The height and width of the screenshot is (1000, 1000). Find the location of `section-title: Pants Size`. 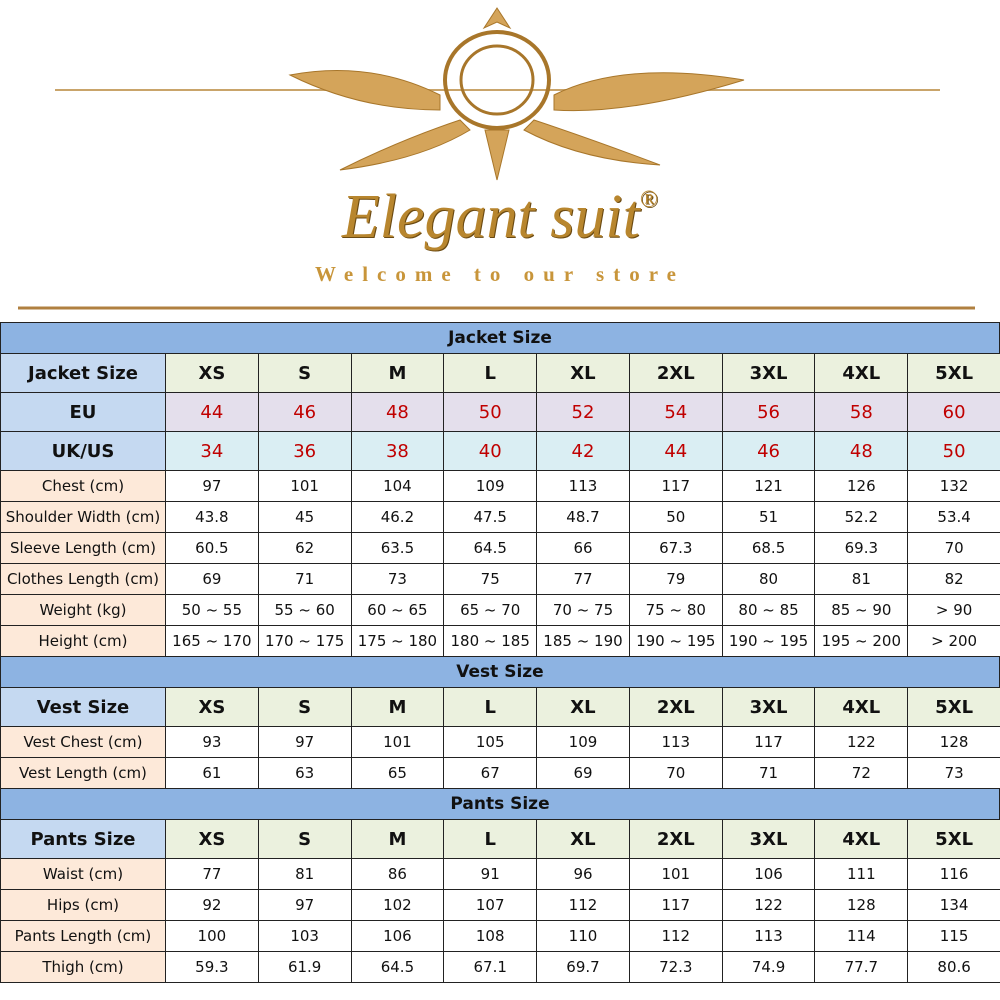

section-title: Pants Size is located at coordinates (500, 804).